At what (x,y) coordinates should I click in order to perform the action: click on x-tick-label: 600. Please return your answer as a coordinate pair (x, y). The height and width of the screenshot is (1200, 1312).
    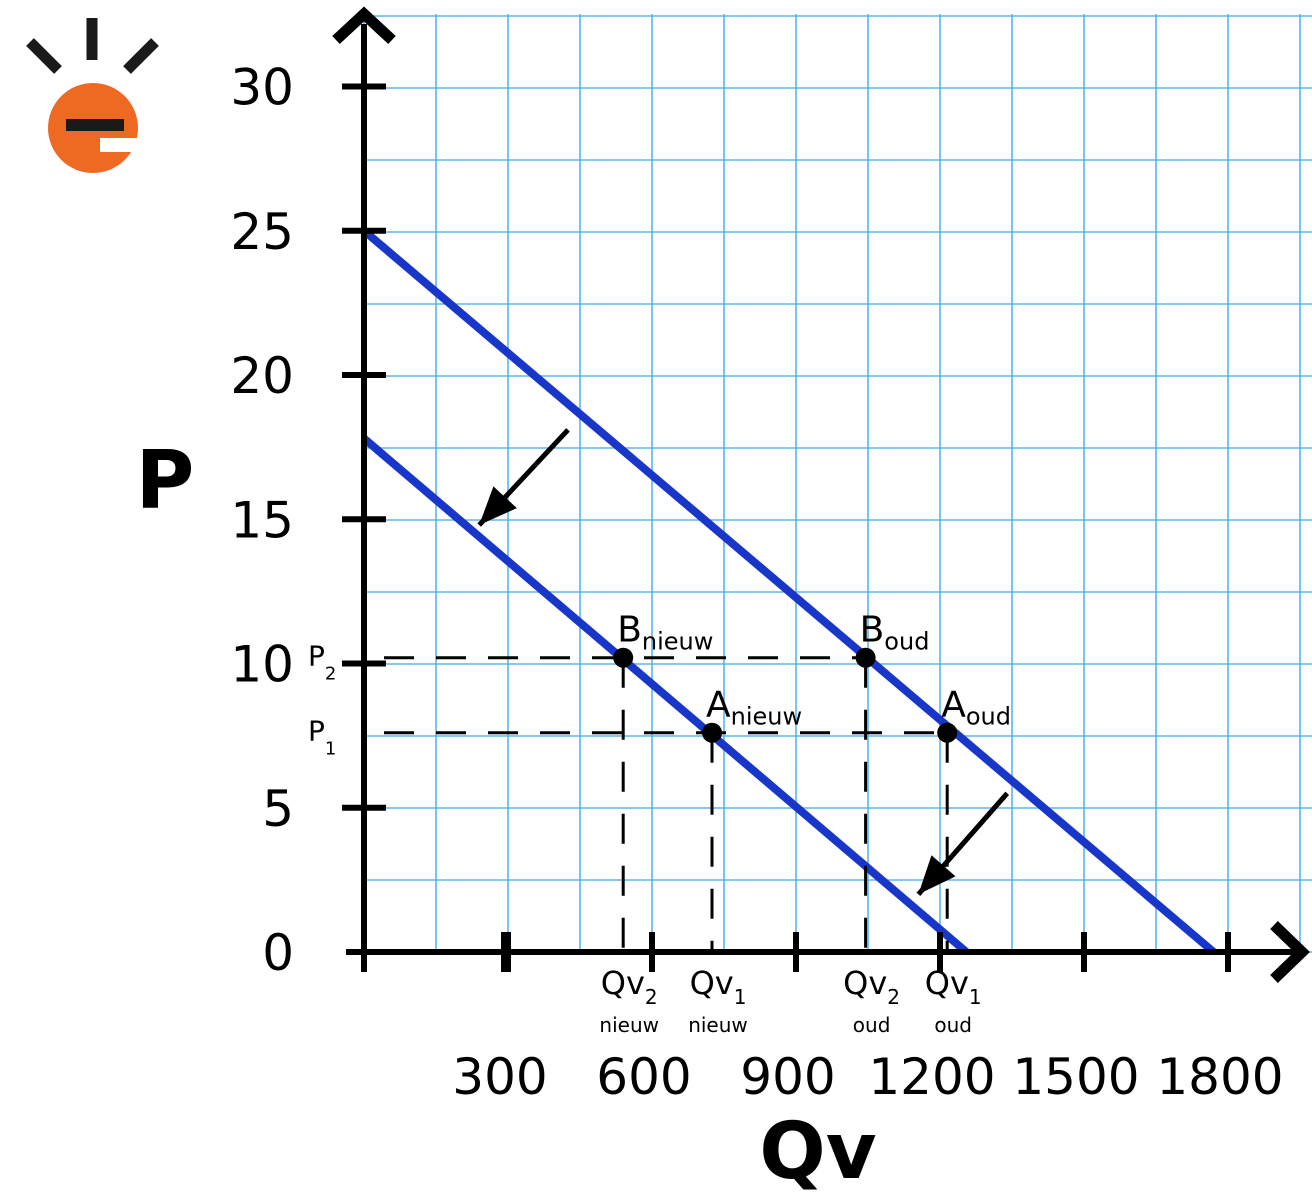
    Looking at the image, I should click on (643, 1077).